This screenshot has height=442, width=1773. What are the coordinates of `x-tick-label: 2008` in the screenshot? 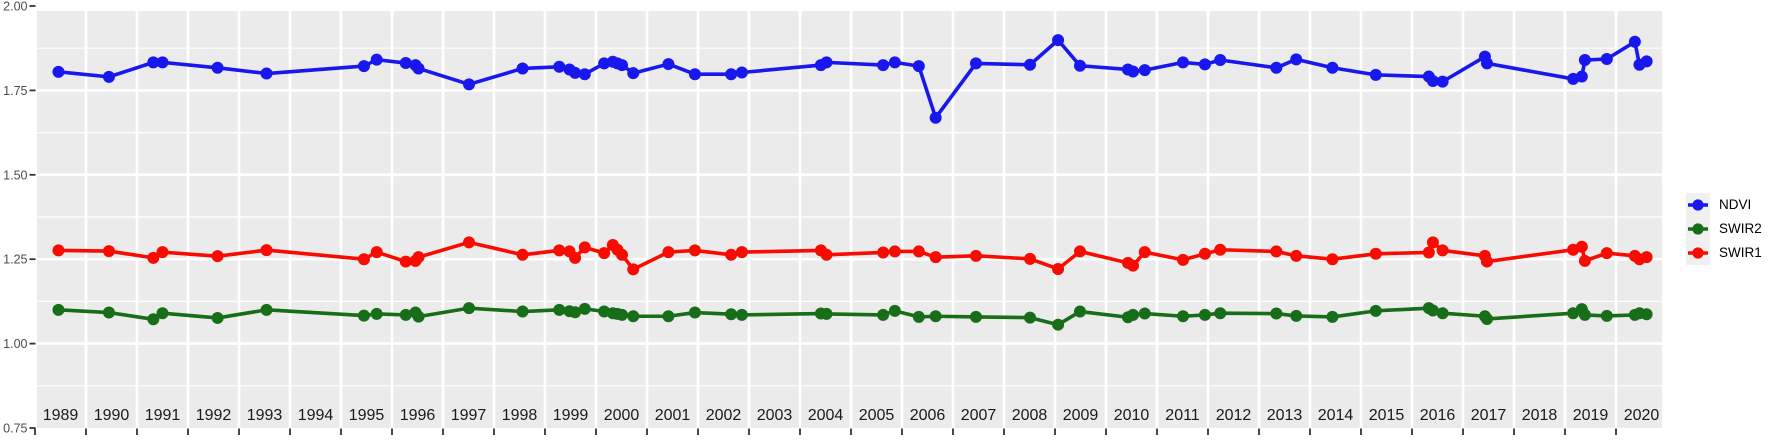 It's located at (1030, 415).